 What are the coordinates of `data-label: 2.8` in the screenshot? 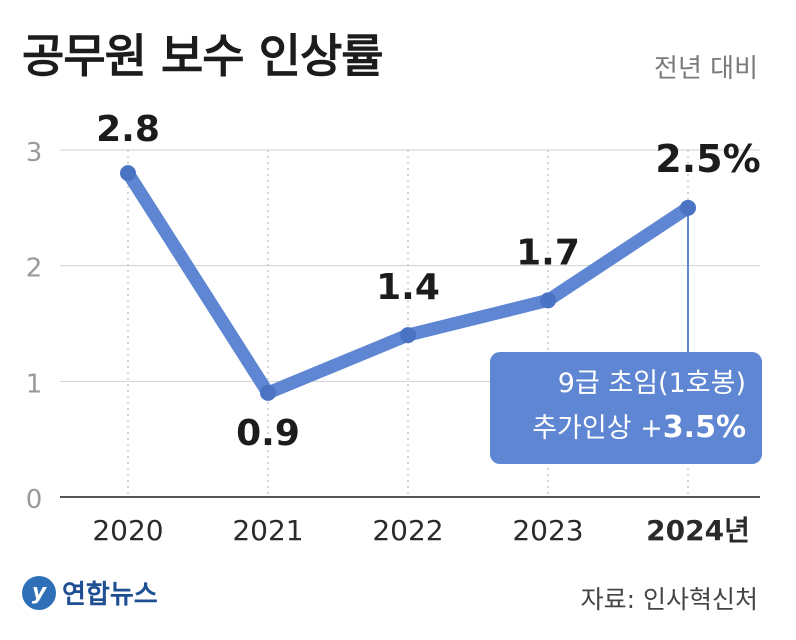 It's located at (128, 129).